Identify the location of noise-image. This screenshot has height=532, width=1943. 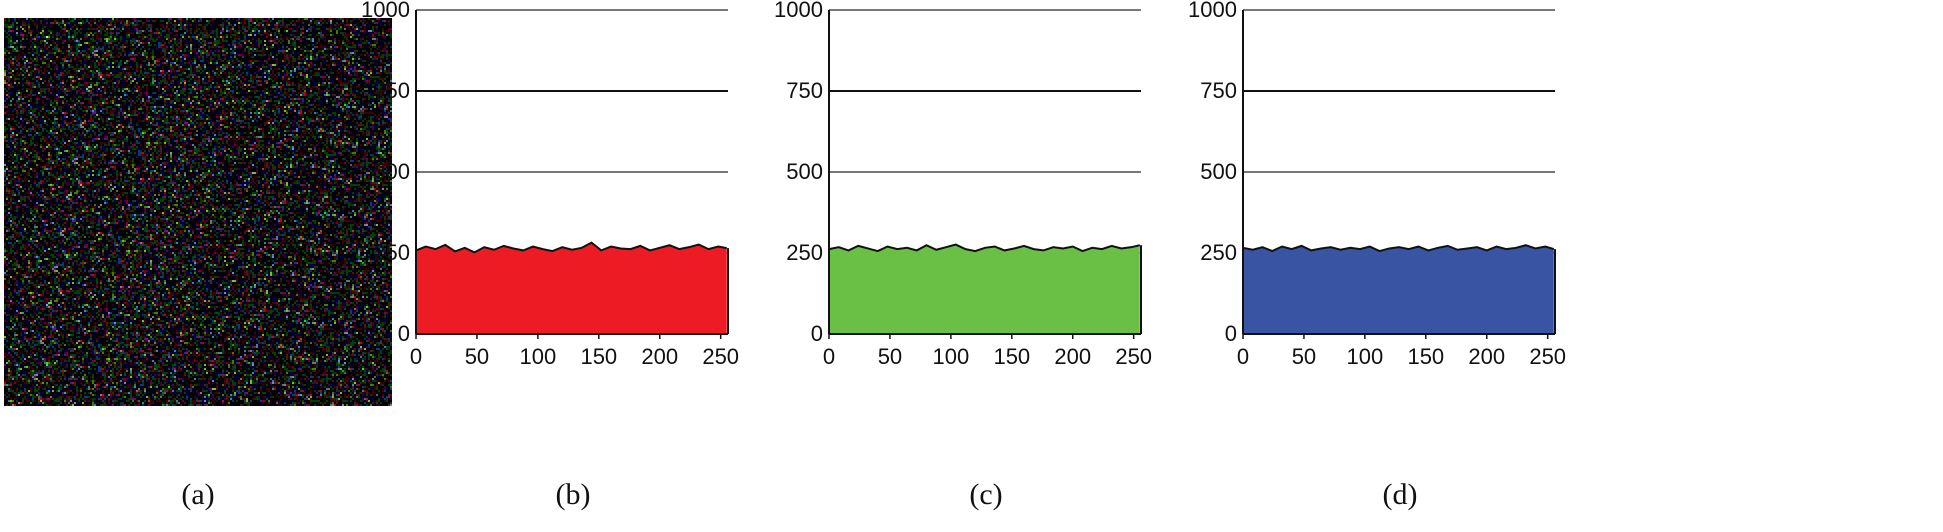
(198, 212).